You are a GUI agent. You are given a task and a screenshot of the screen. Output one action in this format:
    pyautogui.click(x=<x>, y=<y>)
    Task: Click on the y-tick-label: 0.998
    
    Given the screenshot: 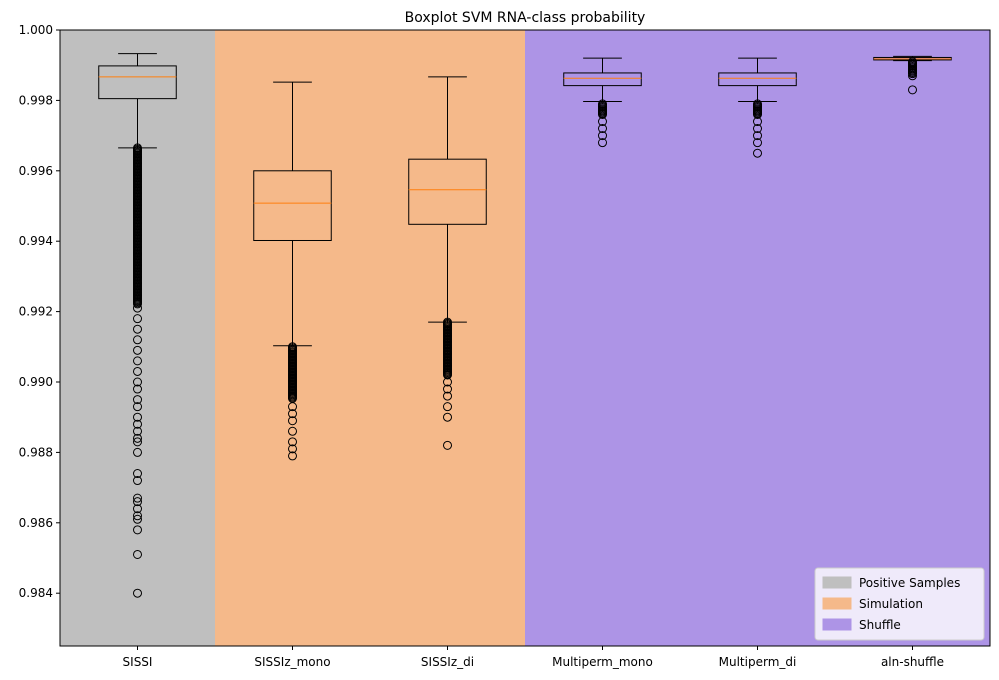 What is the action you would take?
    pyautogui.click(x=36, y=100)
    